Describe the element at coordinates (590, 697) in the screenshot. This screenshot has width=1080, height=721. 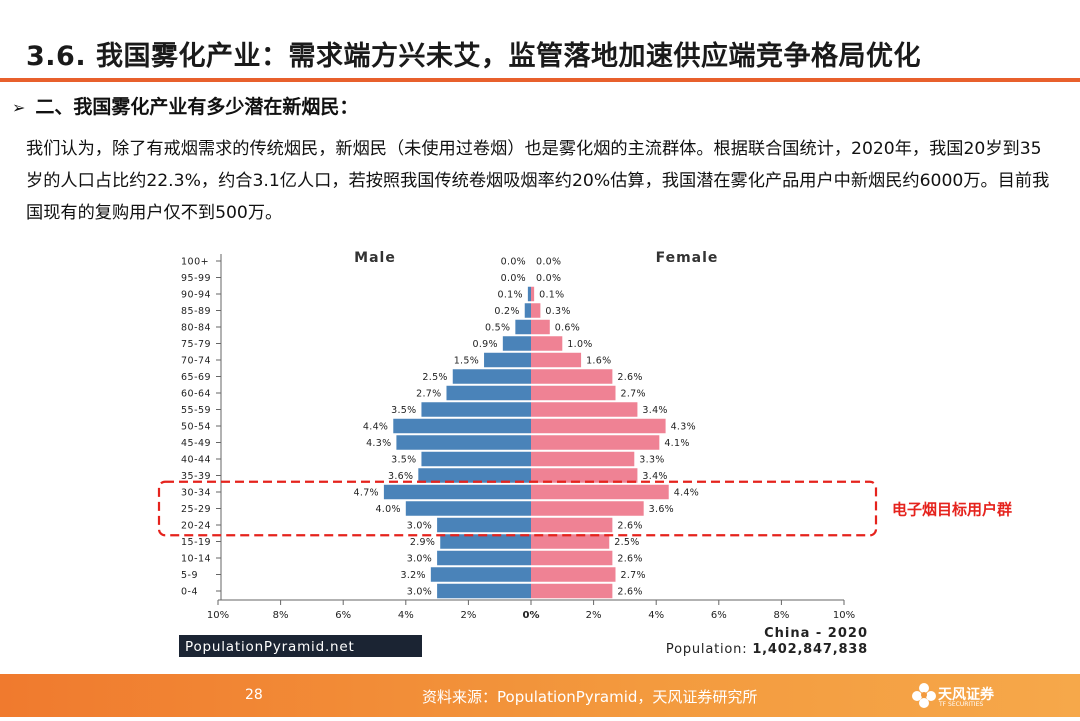
I see `source-note: 资料来源：PopulationPyramid，天风证券研究所` at that location.